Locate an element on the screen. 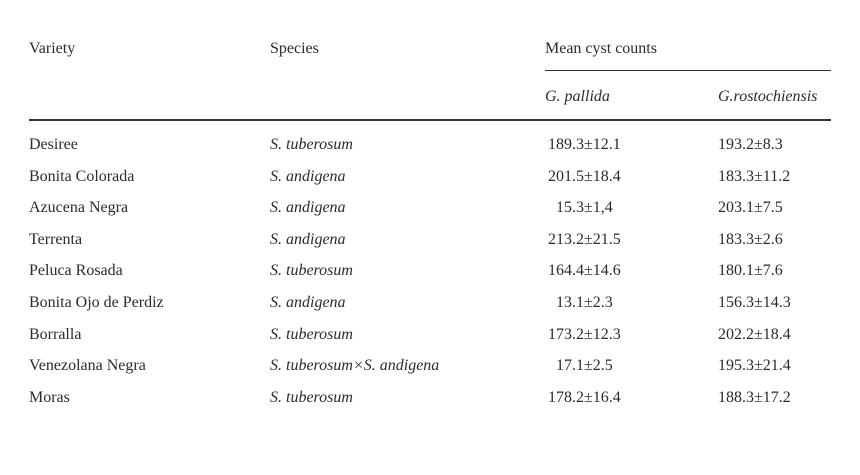  cell-g-rostochiensis: 195.3±21.4 is located at coordinates (754, 365).